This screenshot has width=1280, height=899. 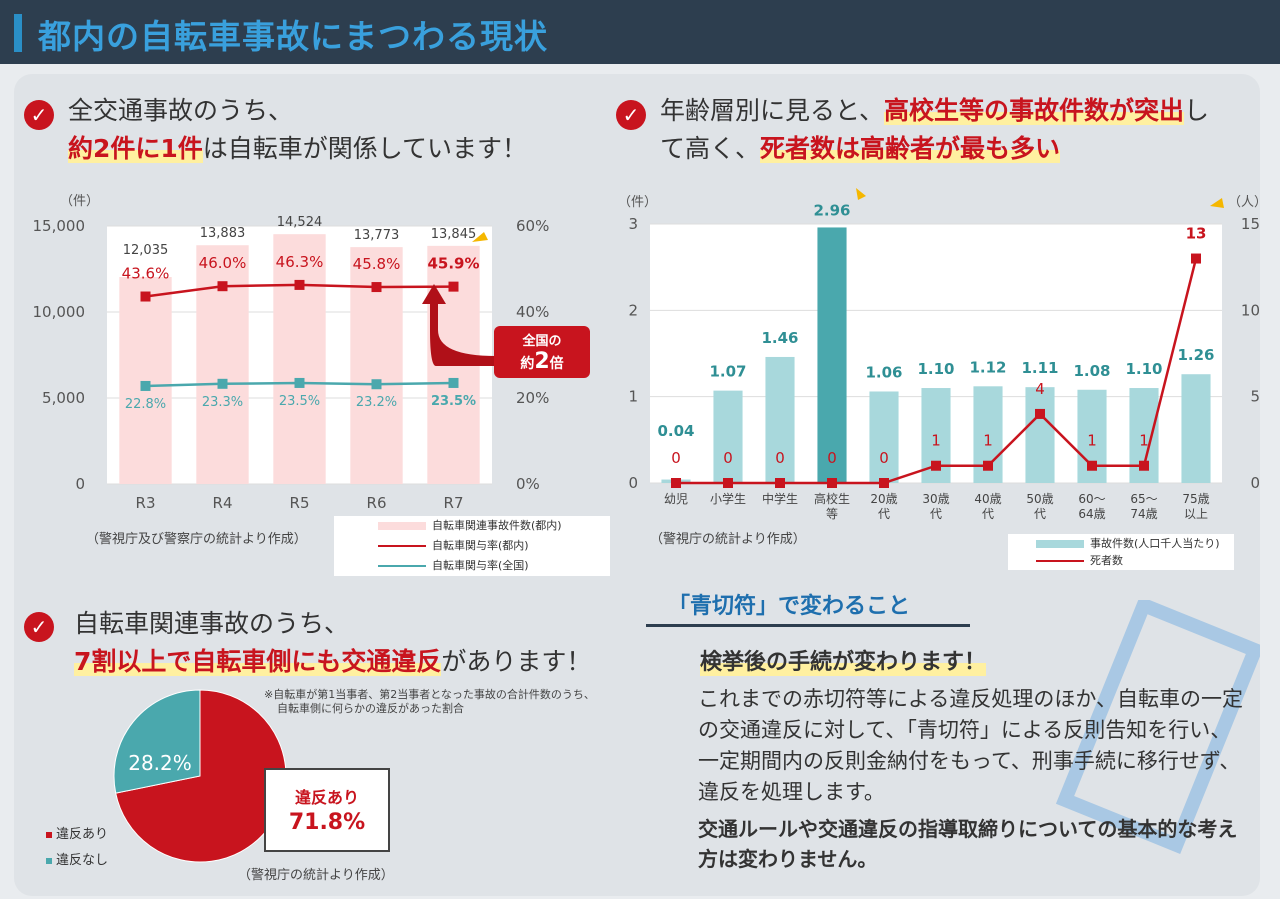 I want to click on x-tick-label: R4, so click(x=223, y=502).